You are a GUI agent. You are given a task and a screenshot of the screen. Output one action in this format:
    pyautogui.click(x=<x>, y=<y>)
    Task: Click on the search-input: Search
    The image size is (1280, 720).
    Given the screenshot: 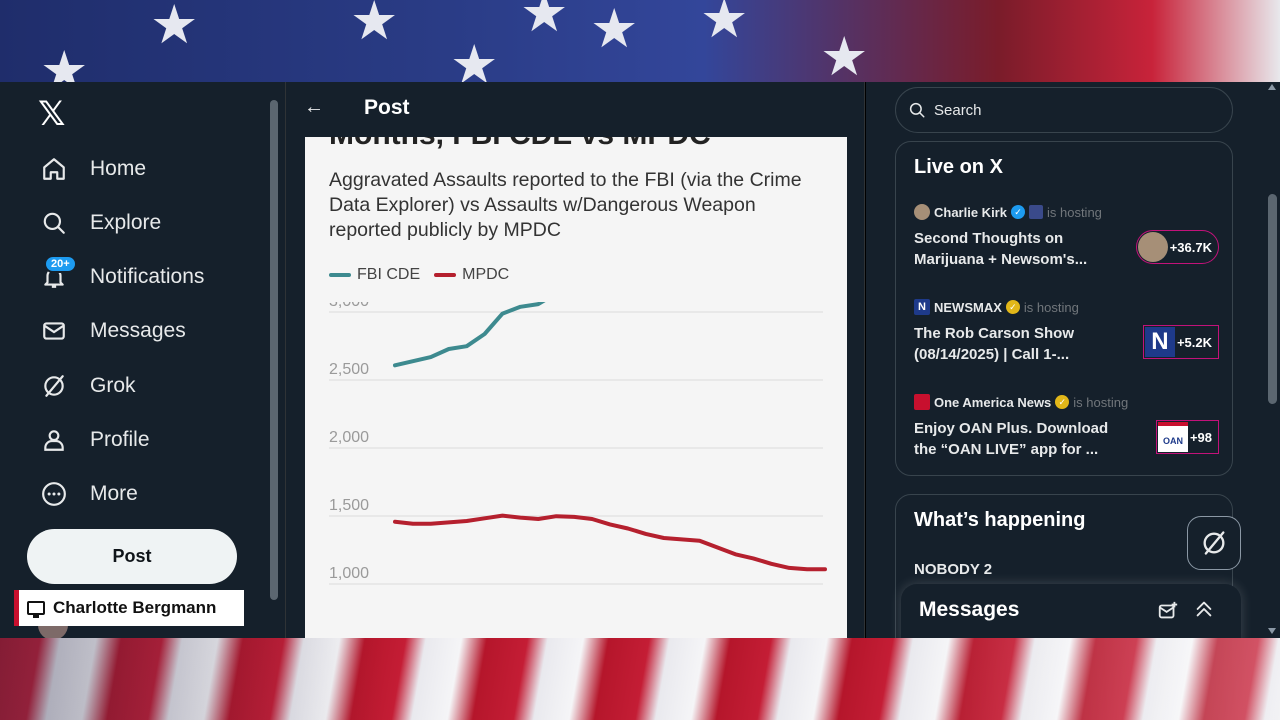 What is the action you would take?
    pyautogui.click(x=1064, y=110)
    